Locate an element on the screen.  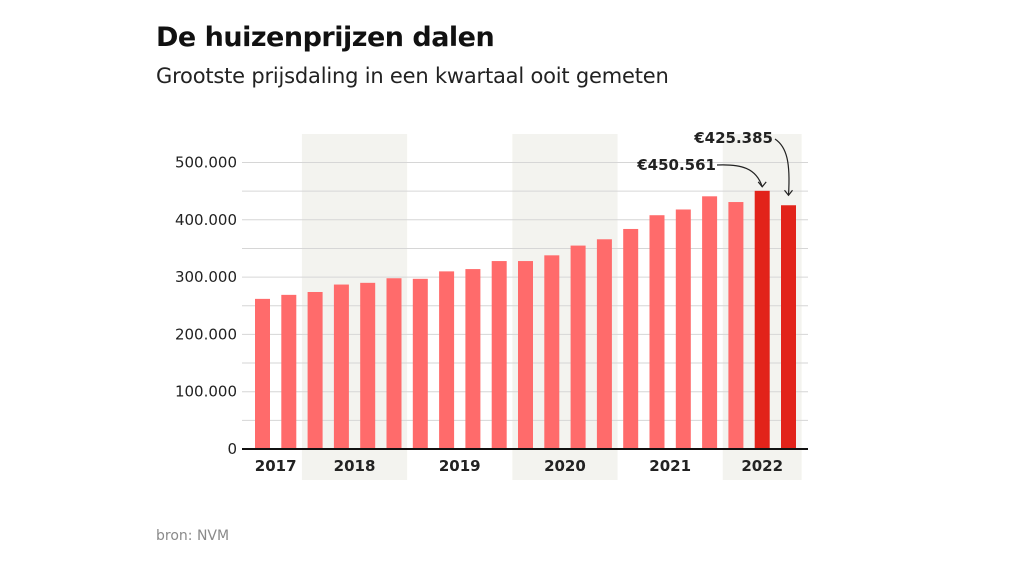
bar-2022-q2 is located at coordinates (762, 319).